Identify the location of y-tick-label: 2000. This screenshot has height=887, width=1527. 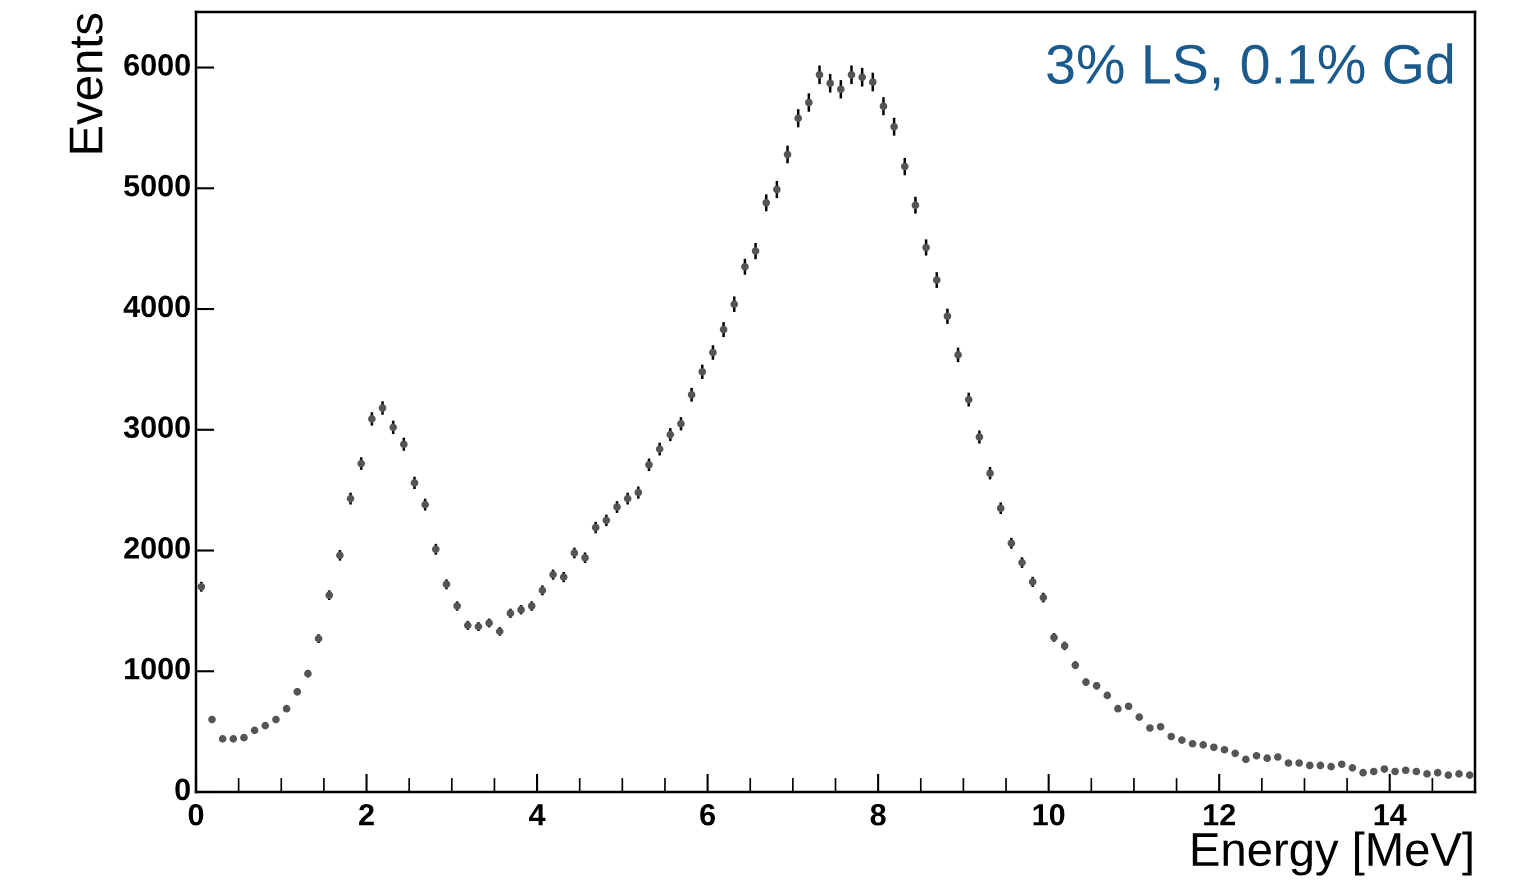
(157, 548).